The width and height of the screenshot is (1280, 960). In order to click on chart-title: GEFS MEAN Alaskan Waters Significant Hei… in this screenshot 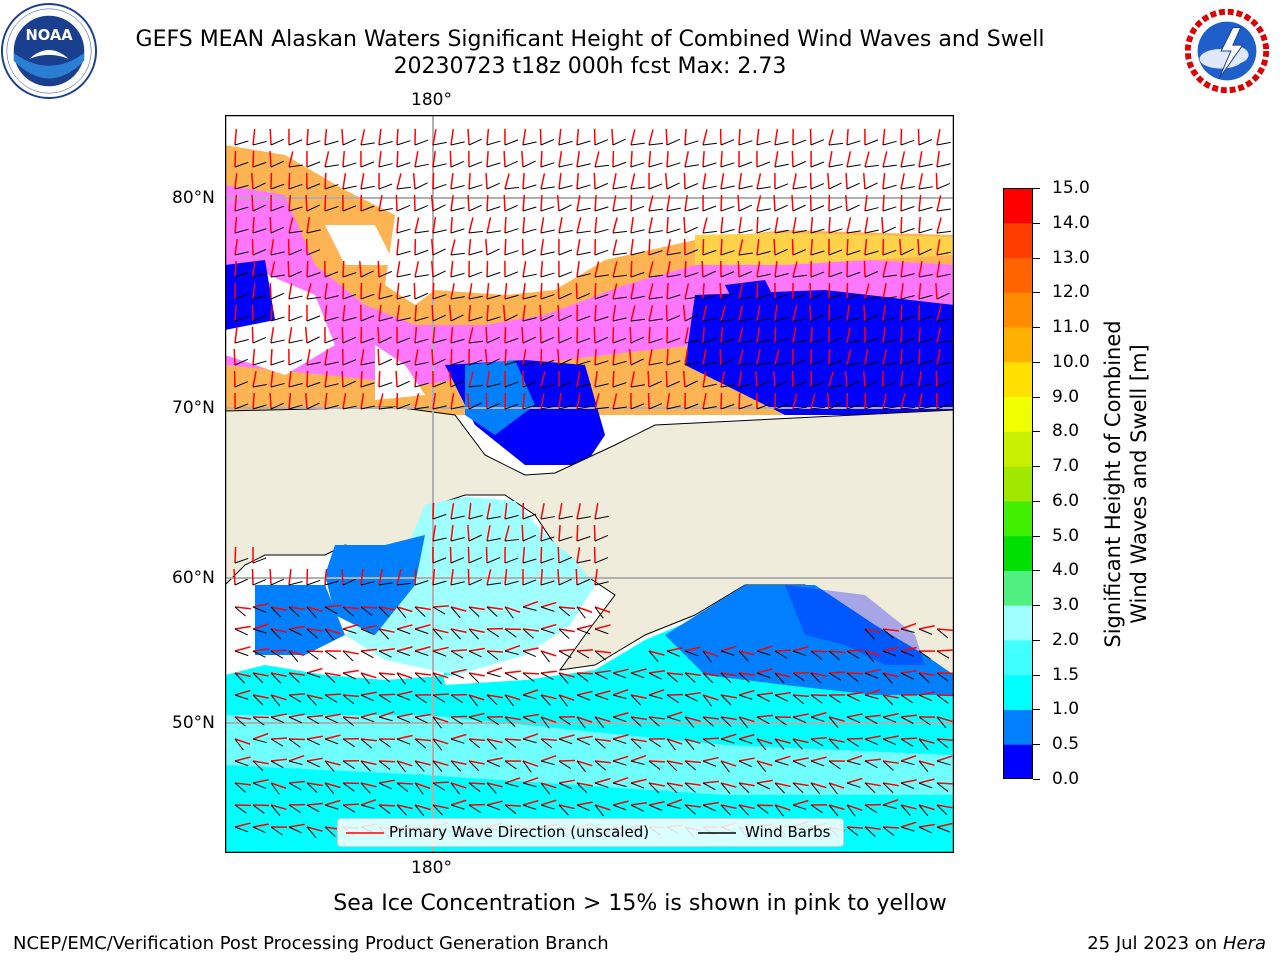, I will do `click(590, 39)`.